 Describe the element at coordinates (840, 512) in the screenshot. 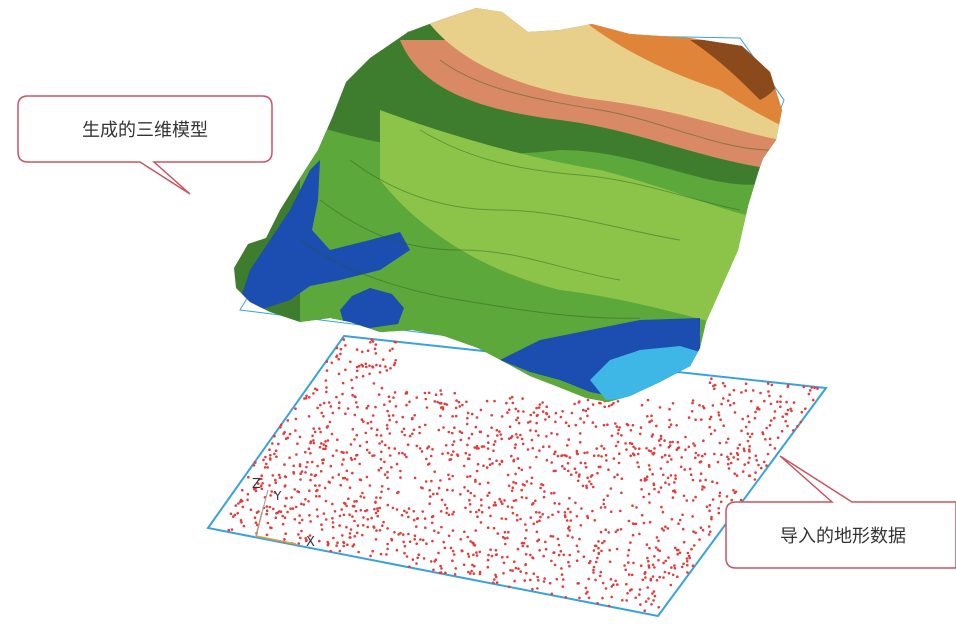

I see `data-callout: 导入的地形数据` at that location.